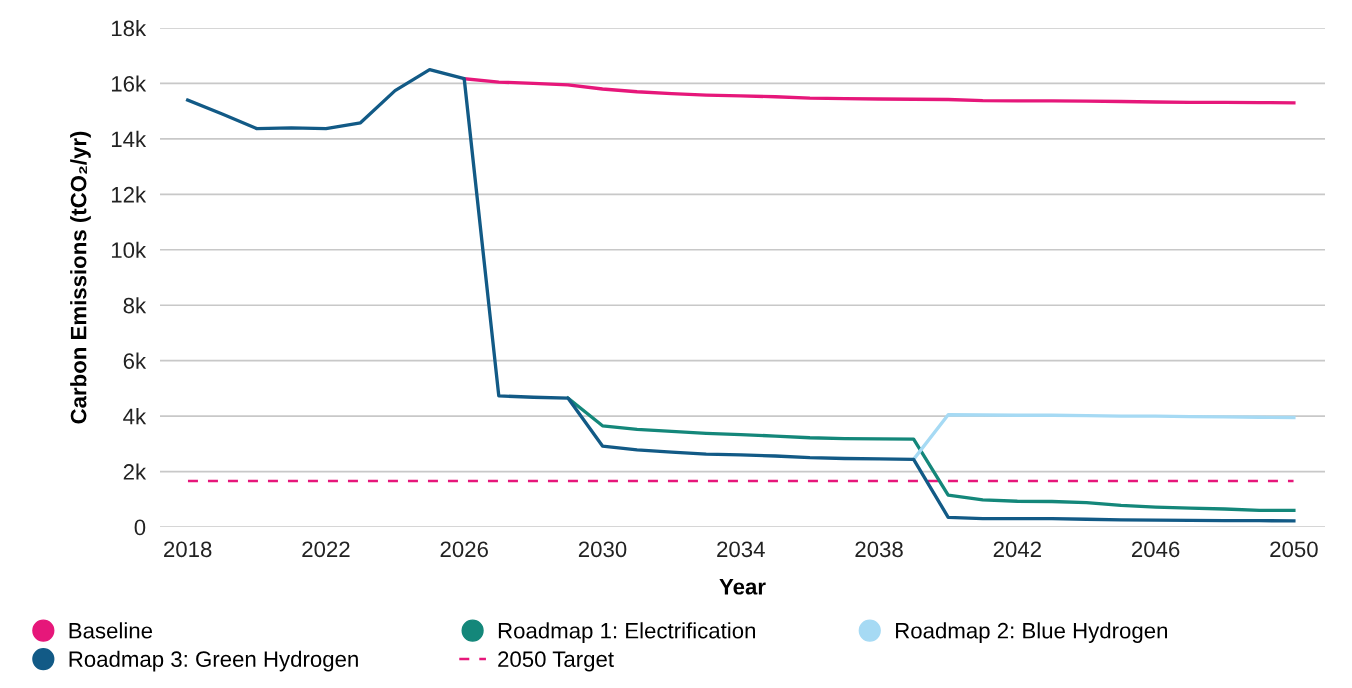 The height and width of the screenshot is (688, 1352). Describe the element at coordinates (135, 471) in the screenshot. I see `y-tick-label: 2k` at that location.